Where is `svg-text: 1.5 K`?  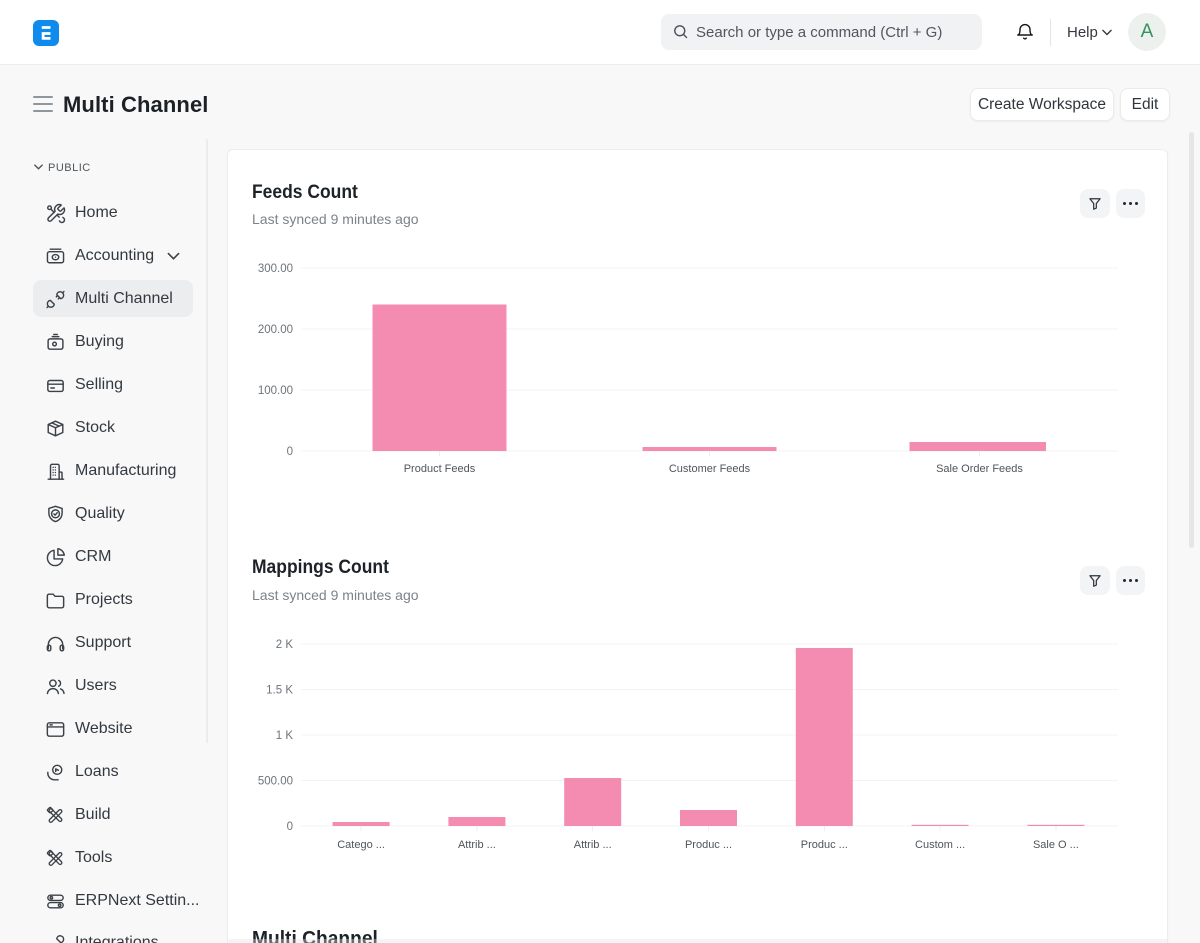
svg-text: 1.5 K is located at coordinates (279, 691).